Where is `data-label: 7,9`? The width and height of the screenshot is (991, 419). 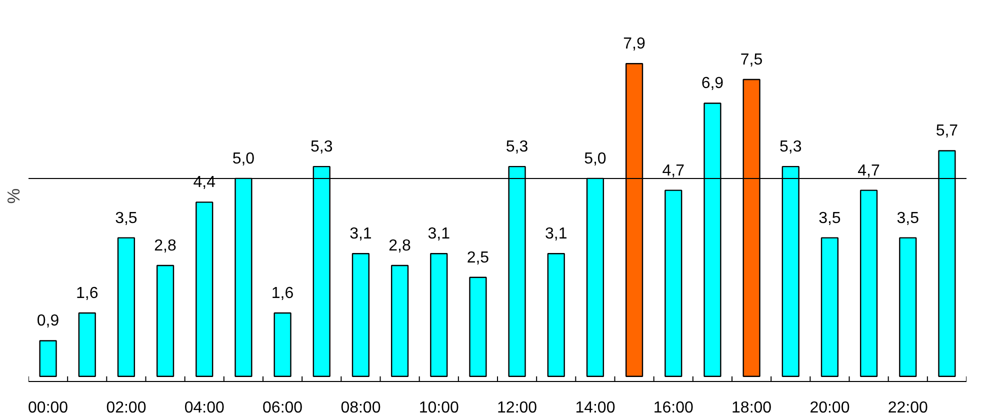 data-label: 7,9 is located at coordinates (634, 44).